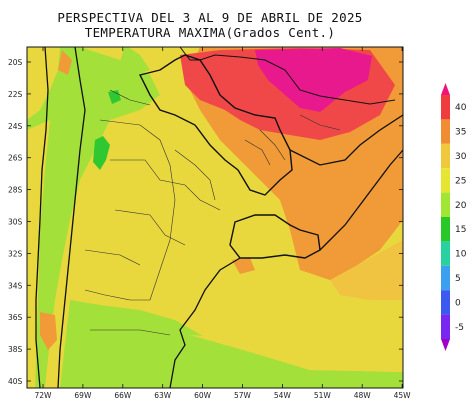 Image resolution: width=473 pixels, height=419 pixels. I want to click on lon-label: 69W, so click(83, 395).